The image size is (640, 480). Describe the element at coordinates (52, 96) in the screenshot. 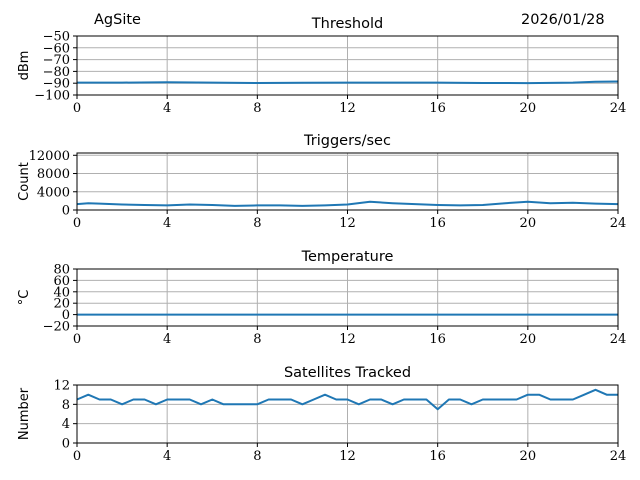

I see `y-tick-label: −100` at that location.